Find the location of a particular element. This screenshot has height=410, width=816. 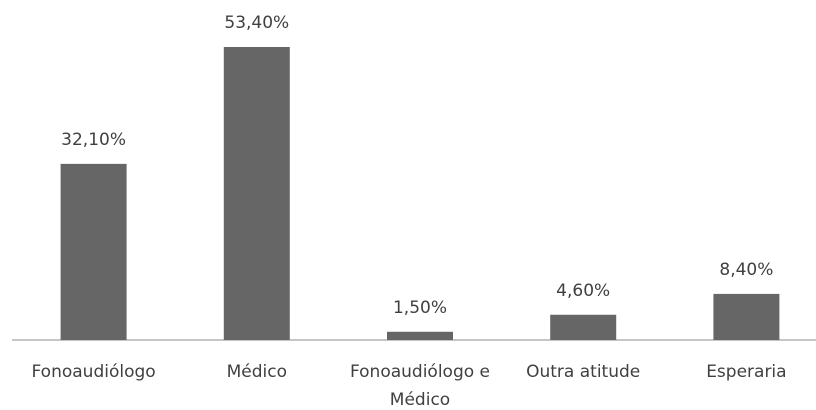

data-label: 53,40% is located at coordinates (257, 23).